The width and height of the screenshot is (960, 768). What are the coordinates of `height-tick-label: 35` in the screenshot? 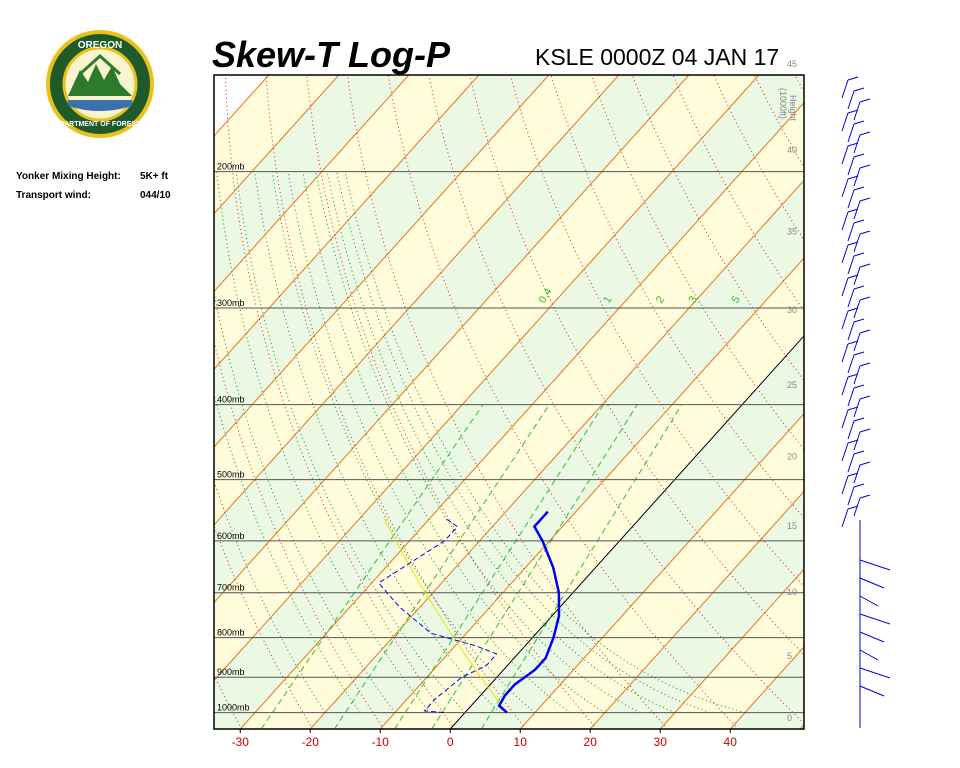 It's located at (792, 232).